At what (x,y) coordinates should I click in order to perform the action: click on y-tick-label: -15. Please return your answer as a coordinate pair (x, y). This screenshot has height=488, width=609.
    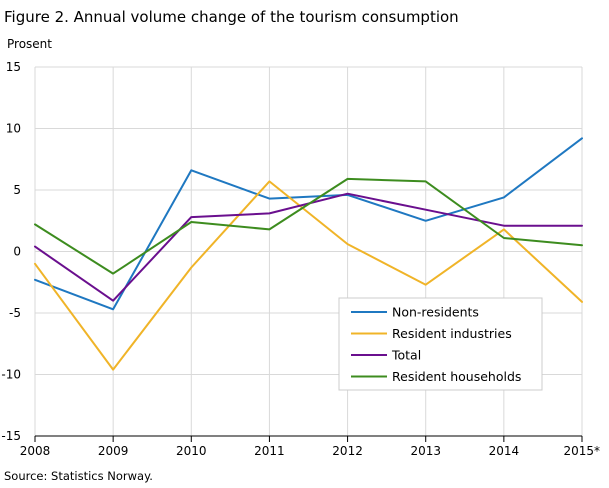
    Looking at the image, I should click on (11, 436).